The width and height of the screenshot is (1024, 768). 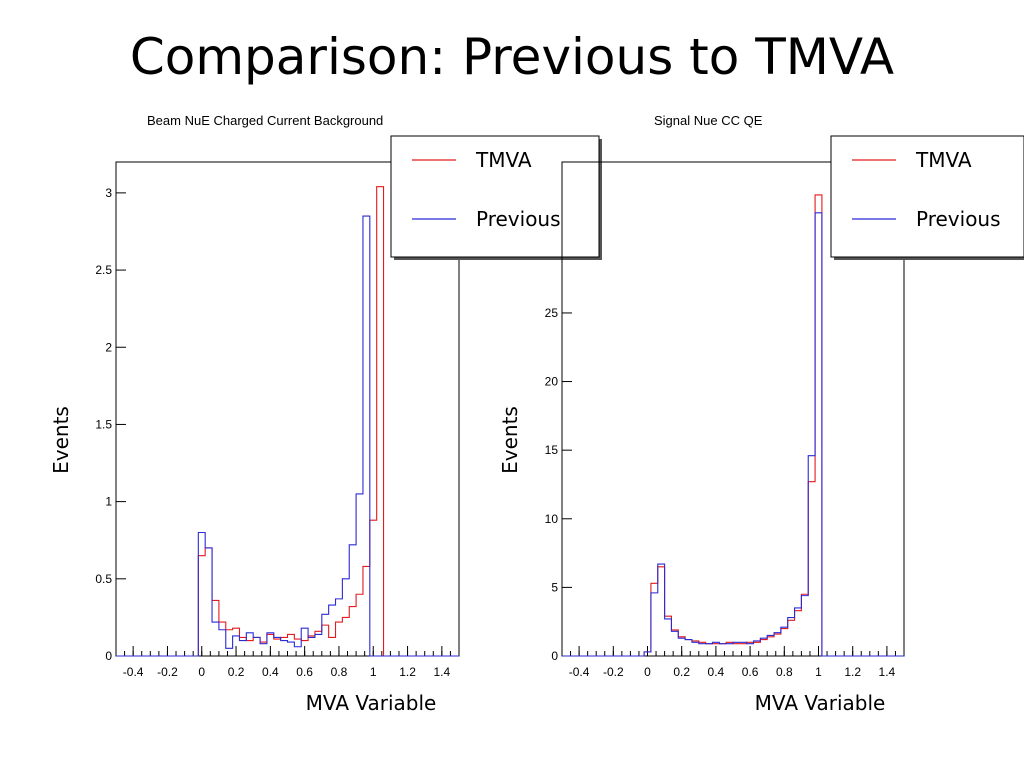 I want to click on y-tick-label: 0.5, so click(x=103, y=579).